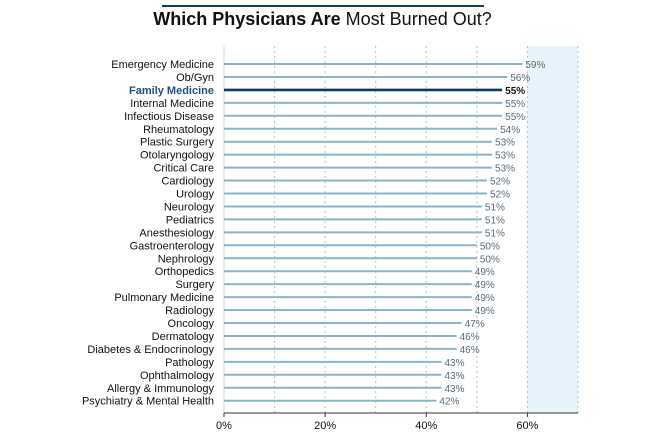 The image size is (645, 439). I want to click on category-label: Rheumatology, so click(178, 130).